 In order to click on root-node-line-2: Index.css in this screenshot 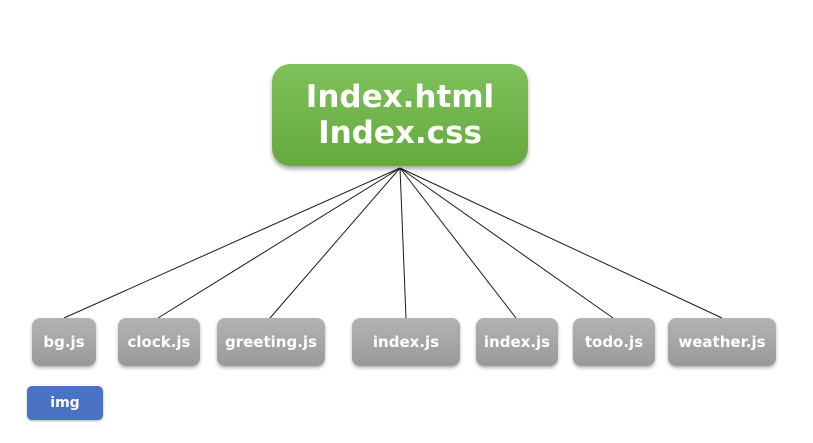, I will do `click(400, 133)`.